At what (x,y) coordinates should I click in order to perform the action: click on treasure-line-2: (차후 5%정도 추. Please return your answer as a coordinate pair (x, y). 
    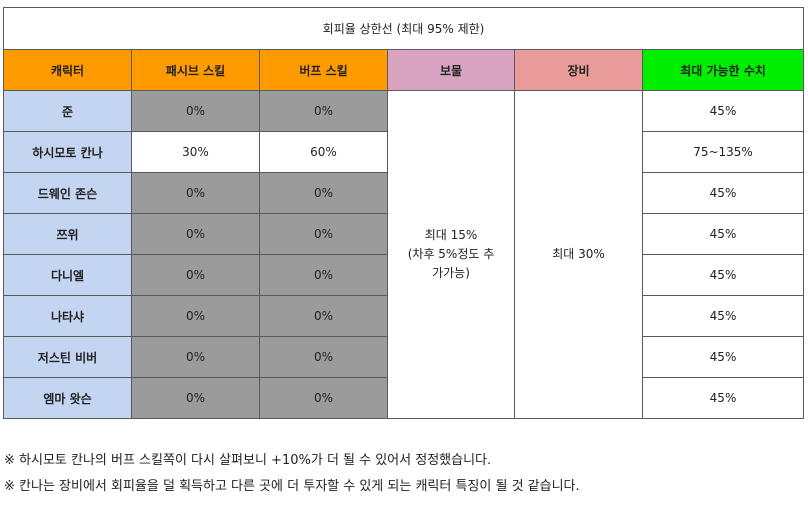
    Looking at the image, I should click on (451, 254).